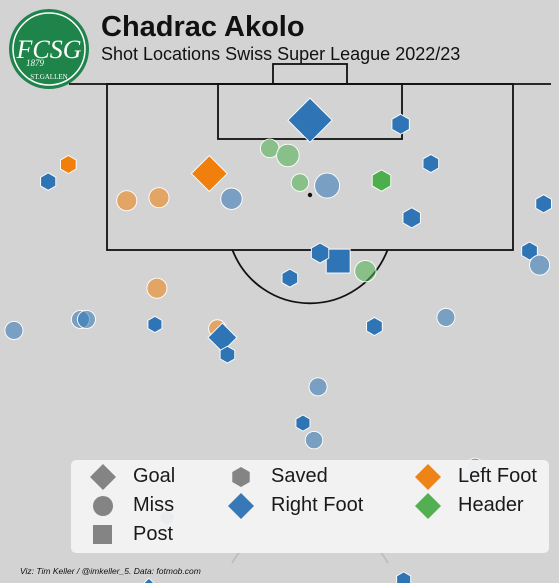 The width and height of the screenshot is (559, 583). What do you see at coordinates (35, 63) in the screenshot?
I see `logo-year: 1879` at bounding box center [35, 63].